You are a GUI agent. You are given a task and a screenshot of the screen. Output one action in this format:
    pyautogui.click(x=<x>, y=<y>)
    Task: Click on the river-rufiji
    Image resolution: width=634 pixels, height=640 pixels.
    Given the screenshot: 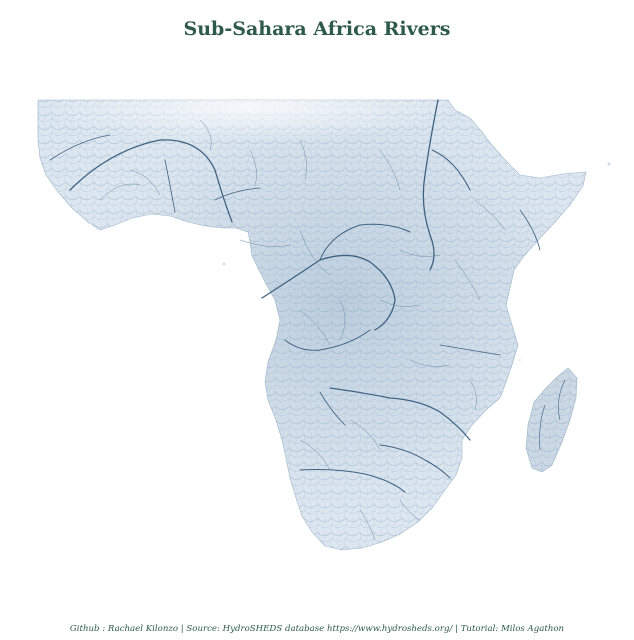 What is the action you would take?
    pyautogui.click(x=470, y=350)
    